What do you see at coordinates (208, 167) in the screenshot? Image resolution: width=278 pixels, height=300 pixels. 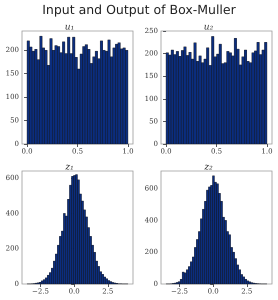 I see `chart-title: z₂` at bounding box center [208, 167].